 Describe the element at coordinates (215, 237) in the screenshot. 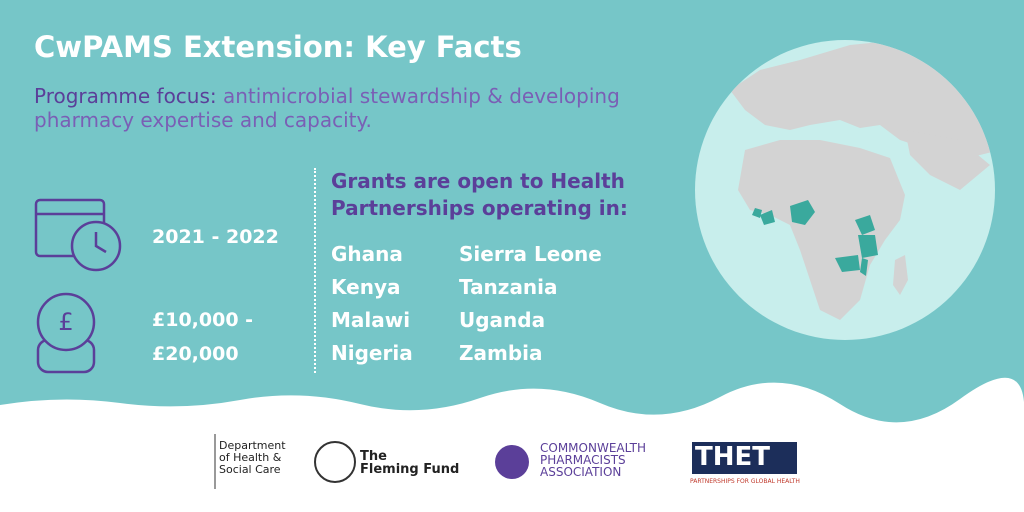

I see `dates: 2021 - 2022` at that location.